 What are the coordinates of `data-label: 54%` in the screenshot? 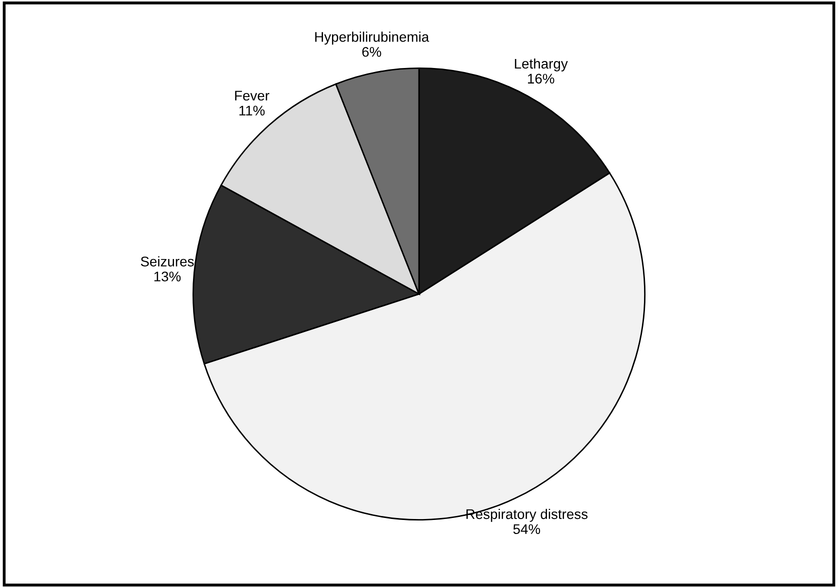 It's located at (526, 529).